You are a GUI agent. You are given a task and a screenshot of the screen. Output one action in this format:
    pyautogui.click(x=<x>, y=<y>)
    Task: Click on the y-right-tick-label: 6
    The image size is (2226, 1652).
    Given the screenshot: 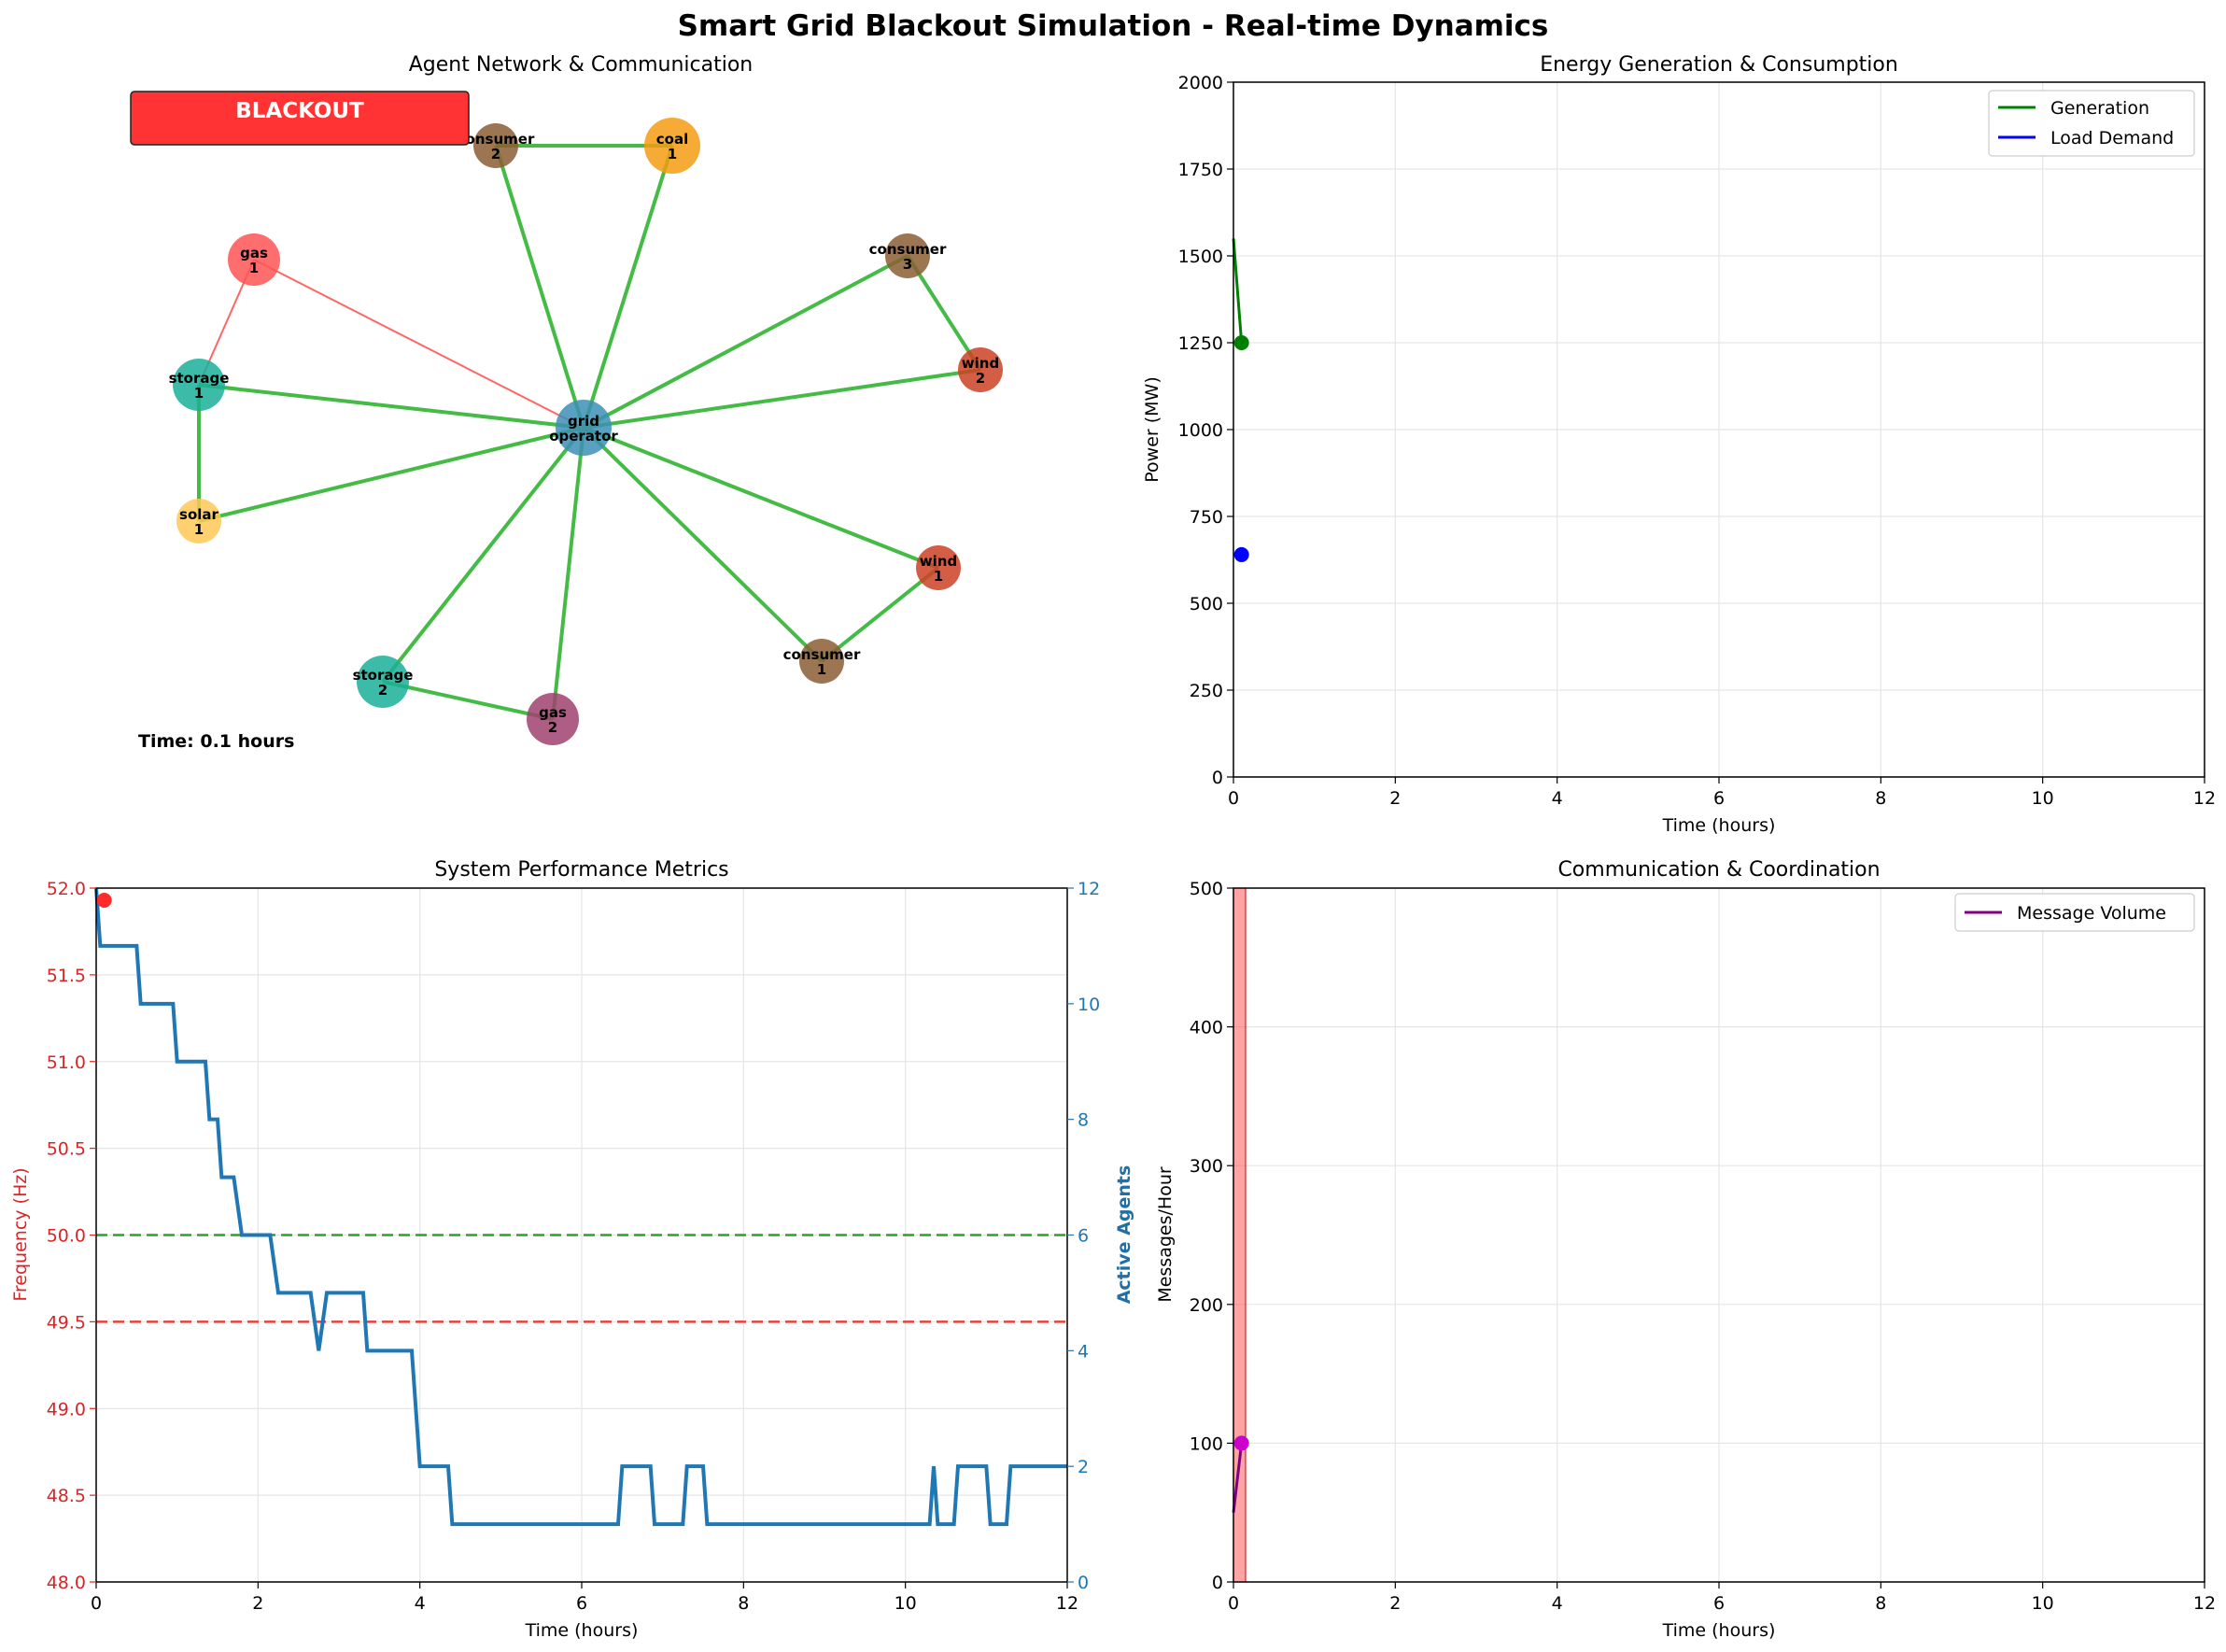 What is the action you would take?
    pyautogui.click(x=1083, y=1236)
    